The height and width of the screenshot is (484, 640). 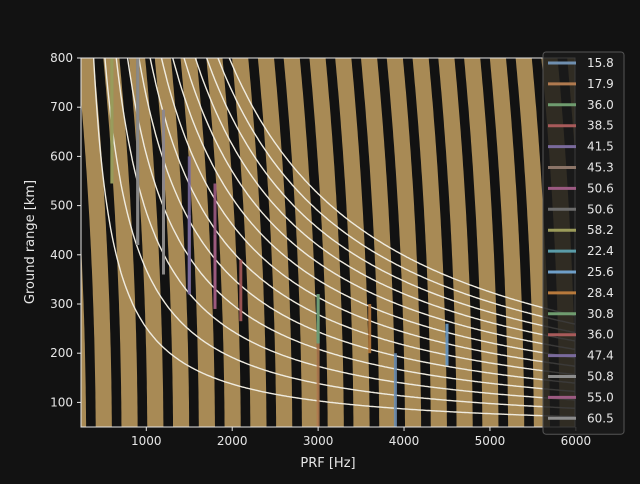 What do you see at coordinates (61, 353) in the screenshot?
I see `y-tick-label: 200` at bounding box center [61, 353].